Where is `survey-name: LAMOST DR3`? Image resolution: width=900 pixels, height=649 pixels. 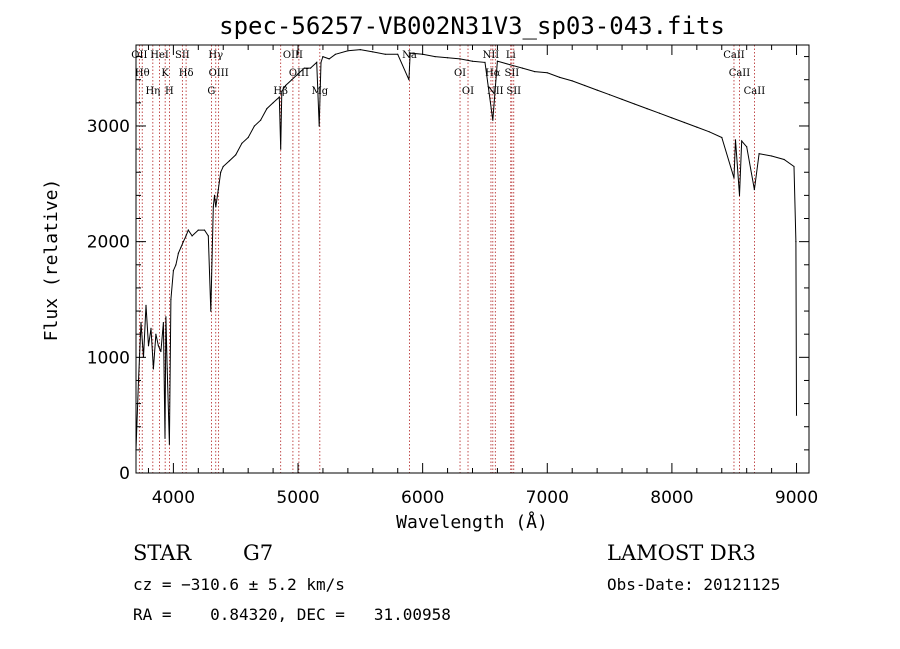 survey-name: LAMOST DR3 is located at coordinates (681, 553).